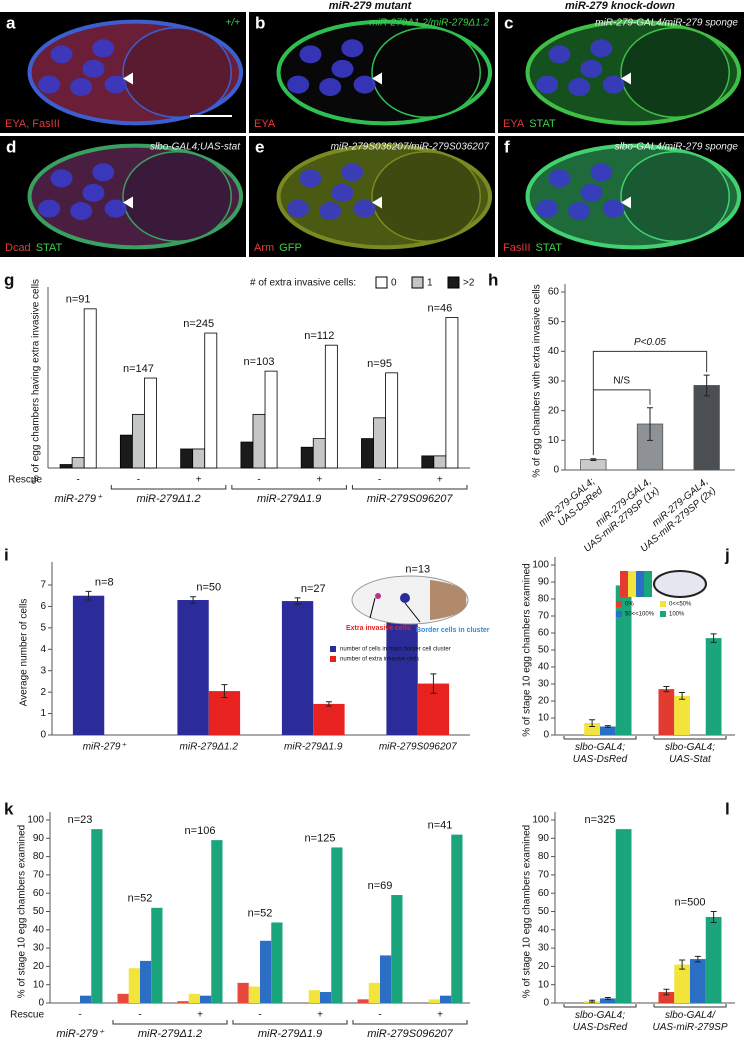 The height and width of the screenshot is (1050, 744). Describe the element at coordinates (469, 283) in the screenshot. I see `legend-label: >2` at that location.